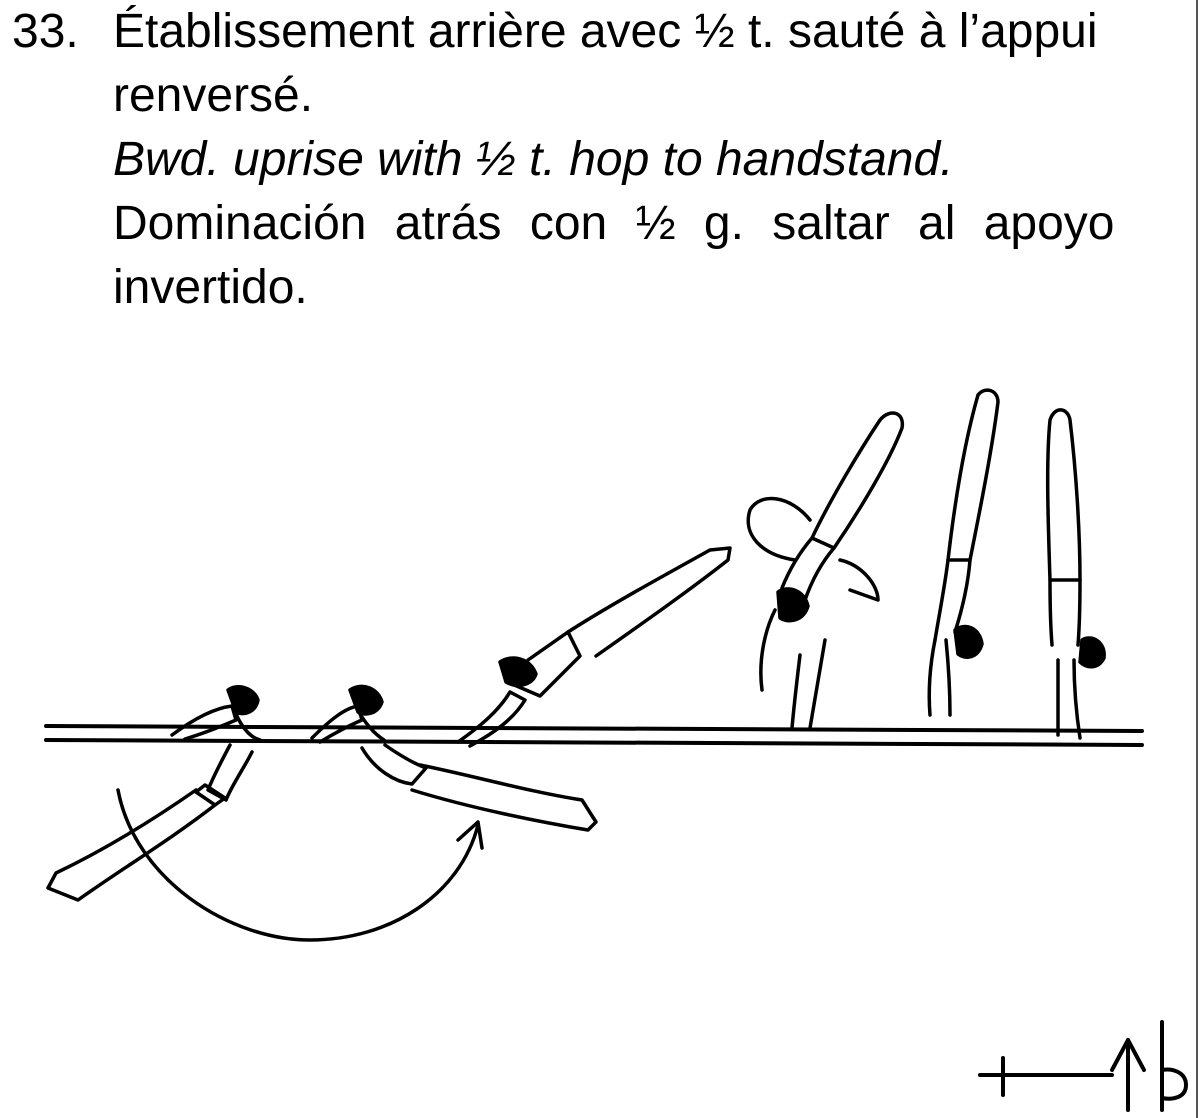 This screenshot has height=1118, width=1198. I want to click on symbol-notation-icon, so click(1083, 1066).